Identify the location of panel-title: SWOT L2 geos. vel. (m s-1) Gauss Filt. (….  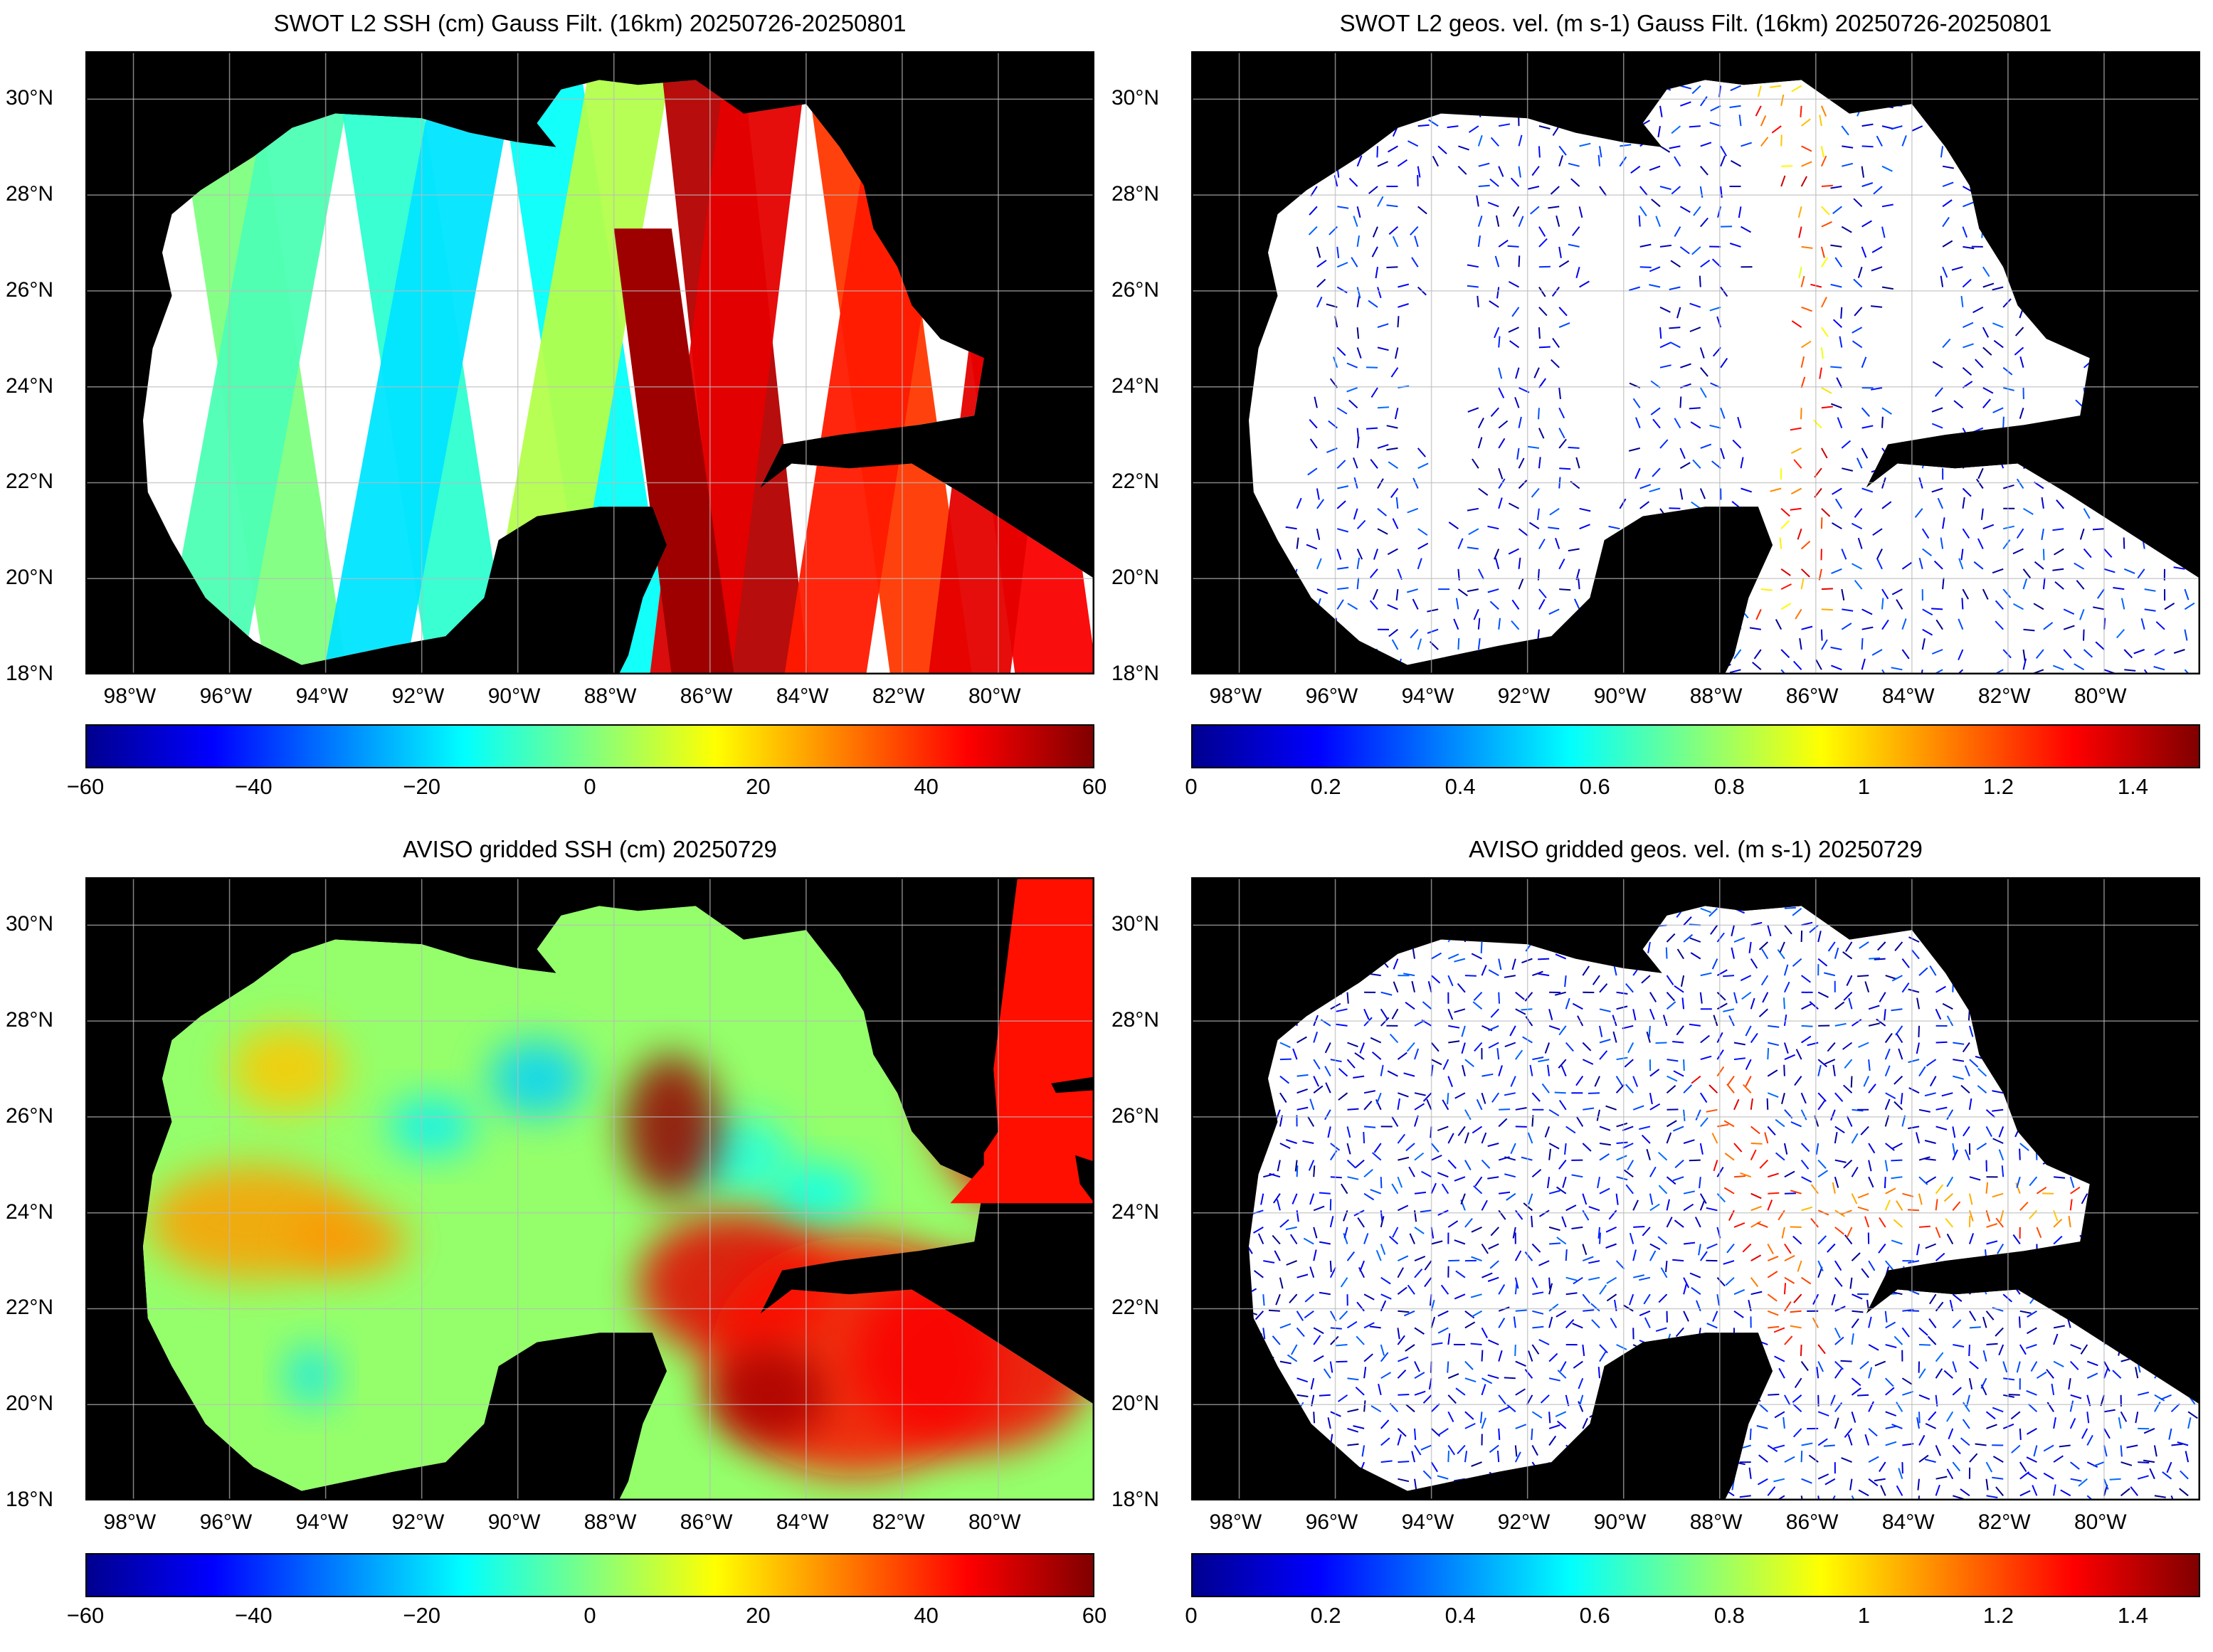
(1696, 23).